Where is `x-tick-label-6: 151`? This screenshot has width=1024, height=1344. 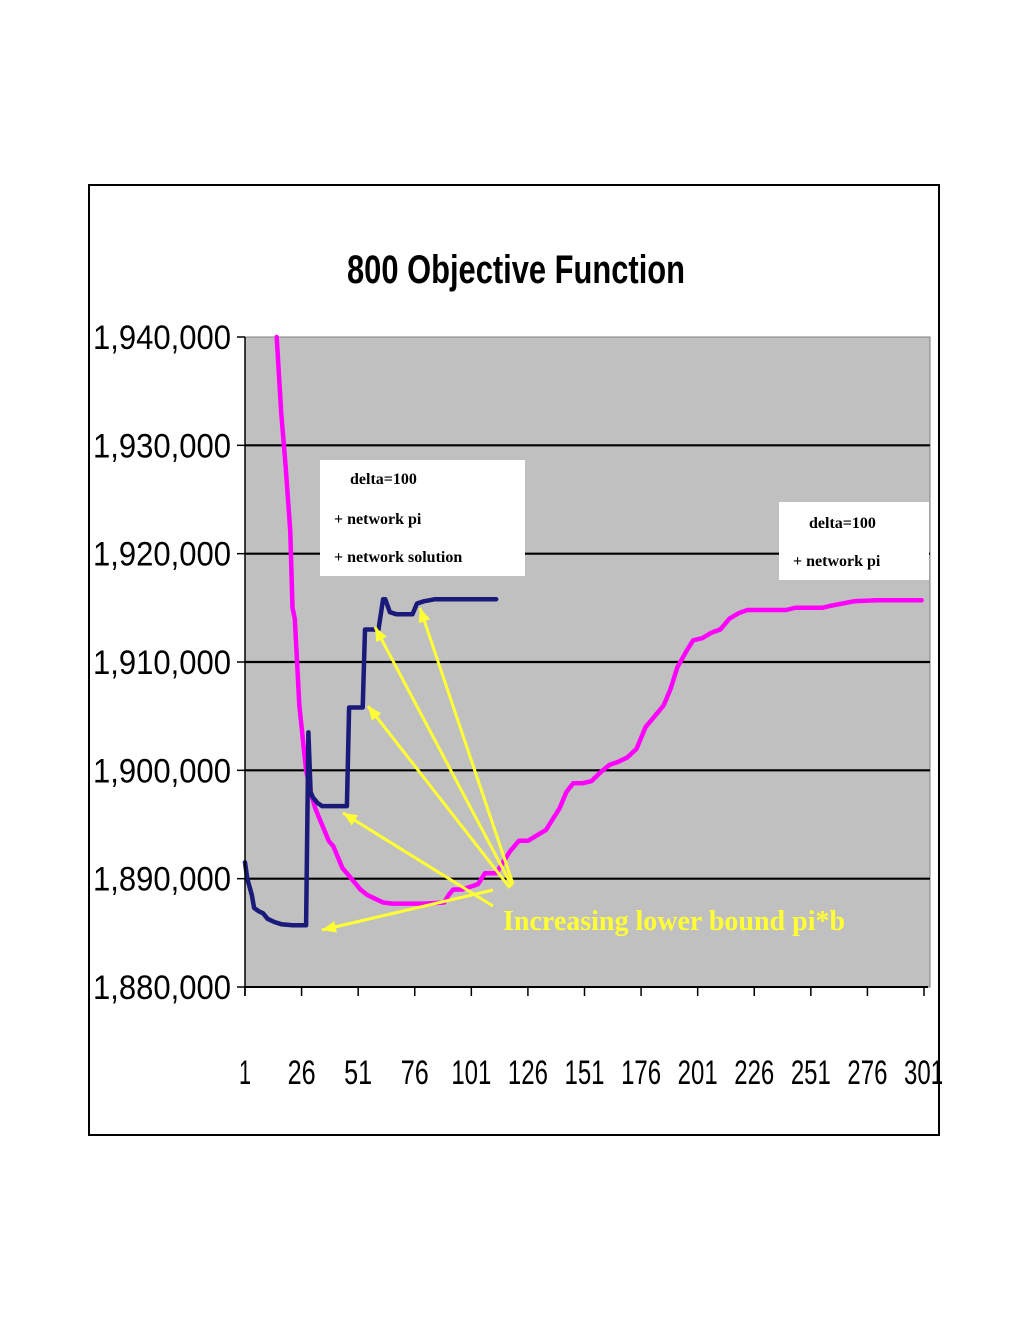
x-tick-label-6: 151 is located at coordinates (585, 1073).